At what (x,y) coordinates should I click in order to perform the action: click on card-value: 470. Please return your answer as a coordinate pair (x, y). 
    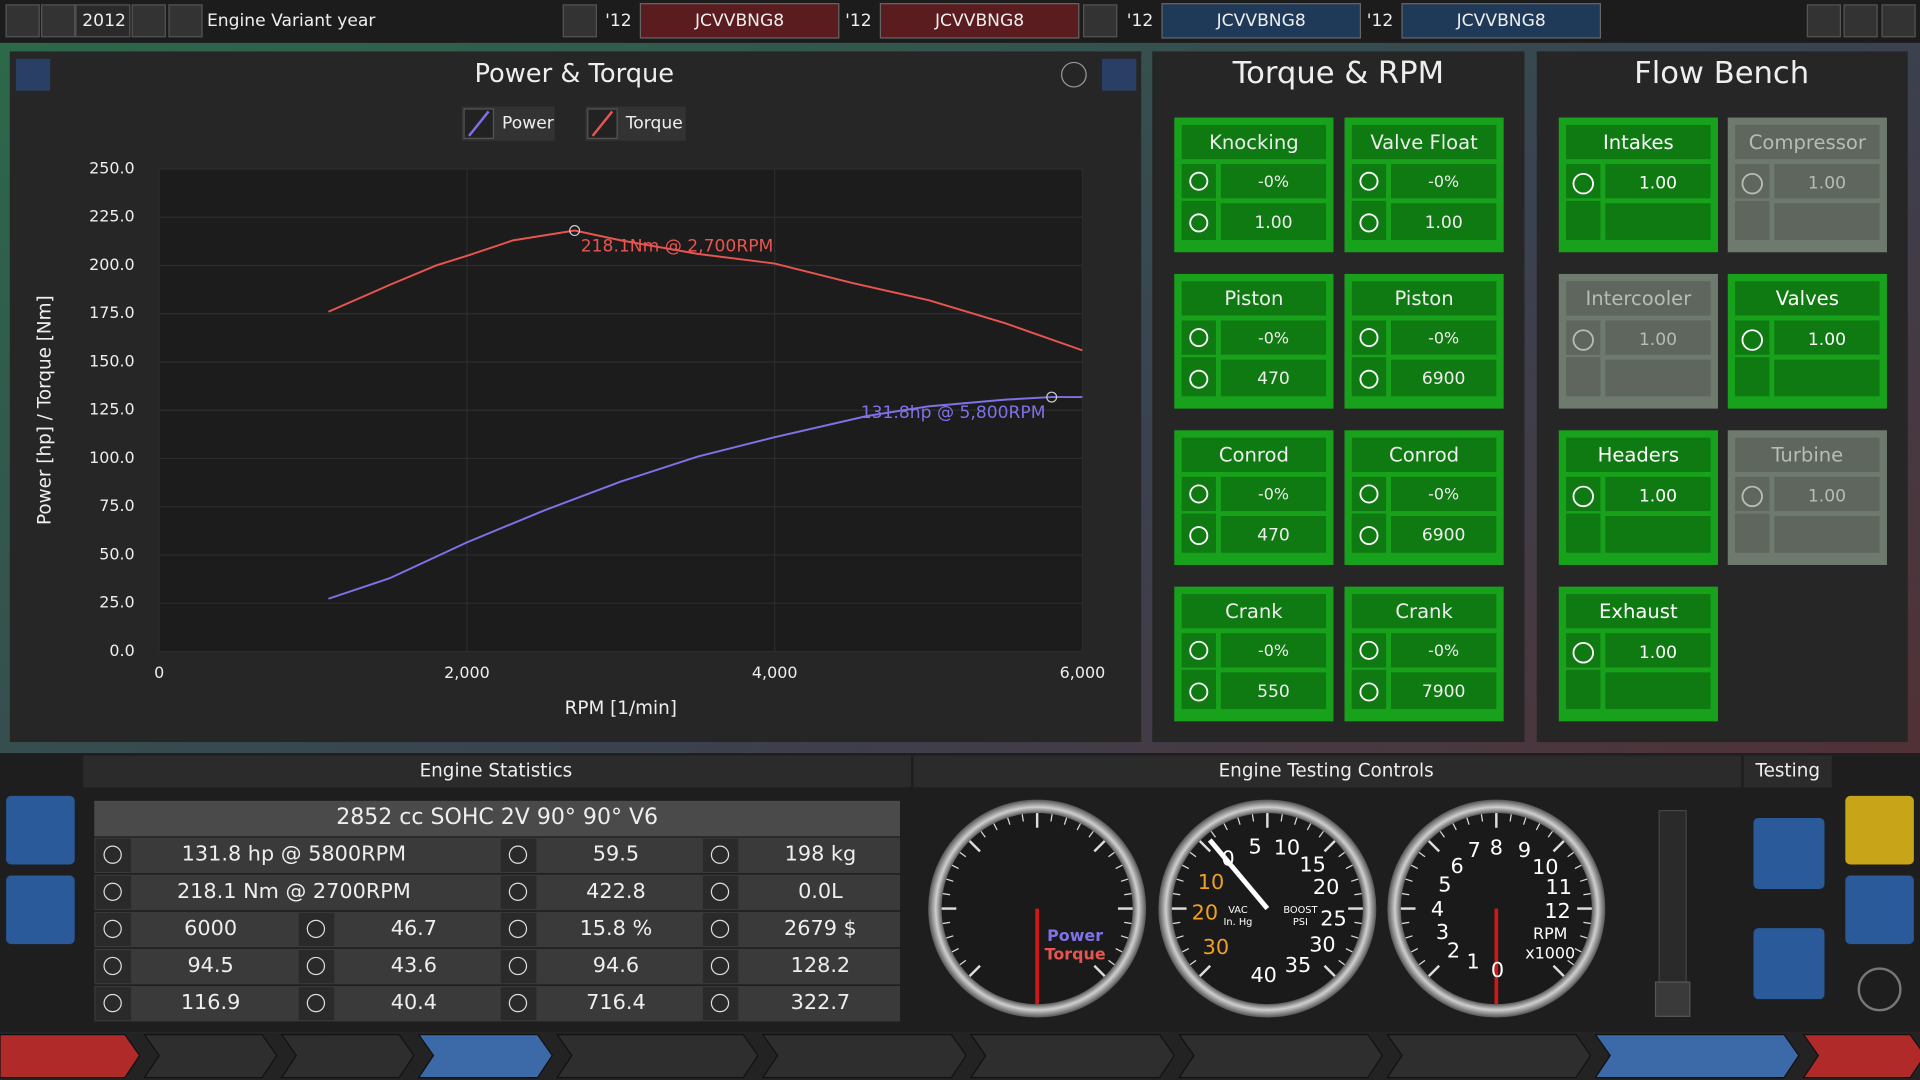
    Looking at the image, I should click on (1273, 536).